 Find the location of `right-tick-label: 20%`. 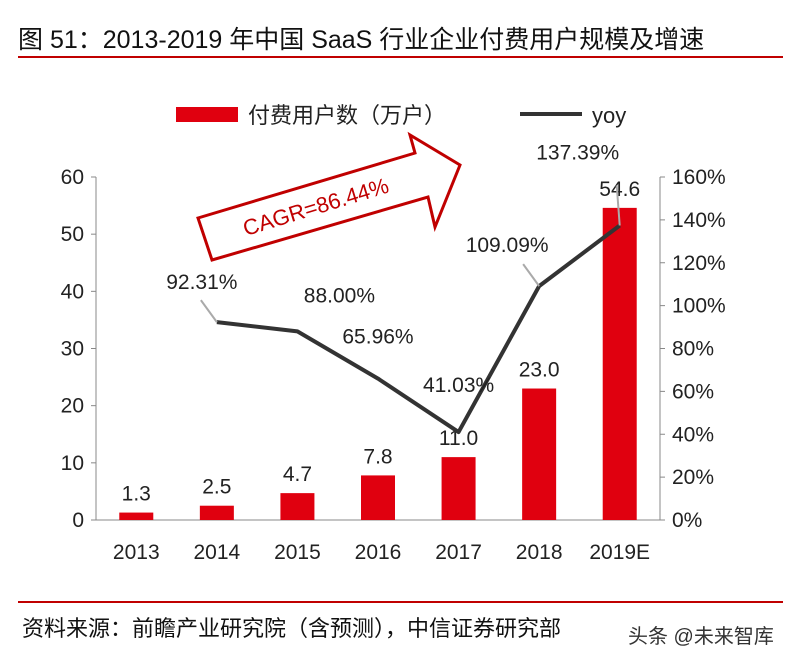

right-tick-label: 20% is located at coordinates (693, 477).